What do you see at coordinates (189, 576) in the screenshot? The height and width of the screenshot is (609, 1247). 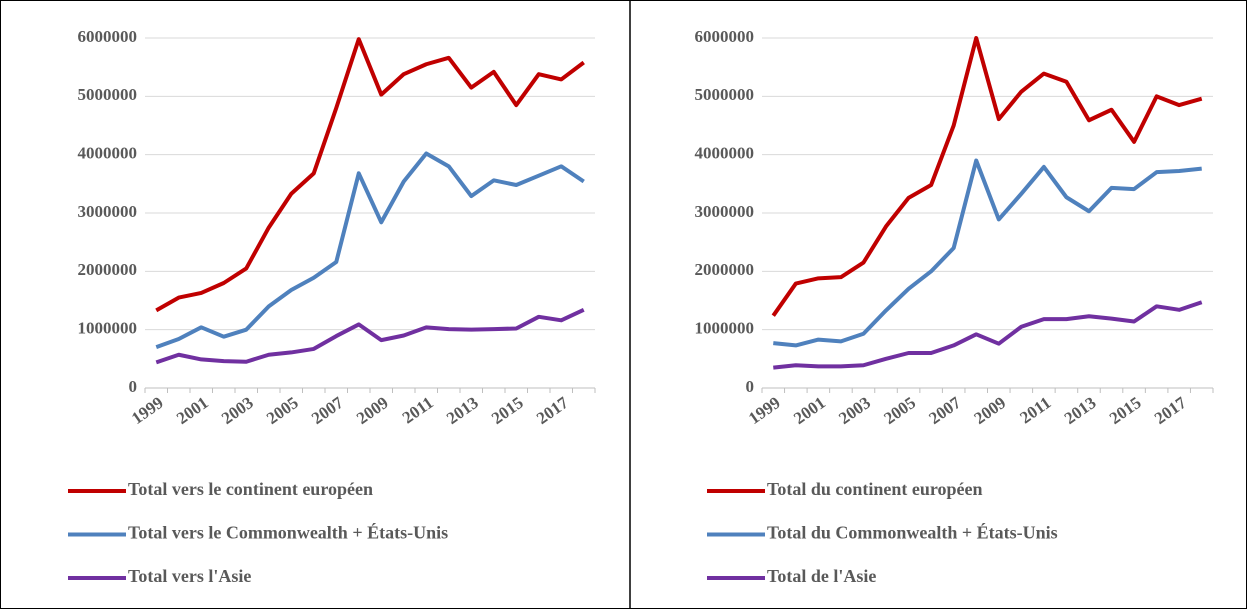 I see `legend-label: Total vers l'Asie` at bounding box center [189, 576].